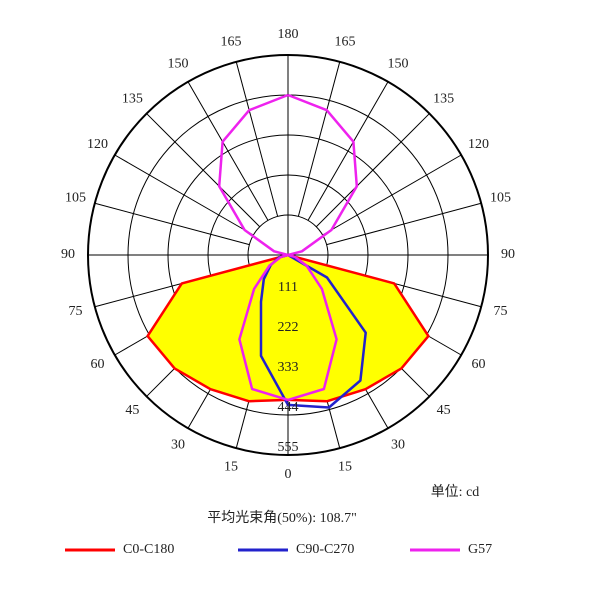 The height and width of the screenshot is (605, 600). I want to click on legend-label: C90-C270, so click(325, 549).